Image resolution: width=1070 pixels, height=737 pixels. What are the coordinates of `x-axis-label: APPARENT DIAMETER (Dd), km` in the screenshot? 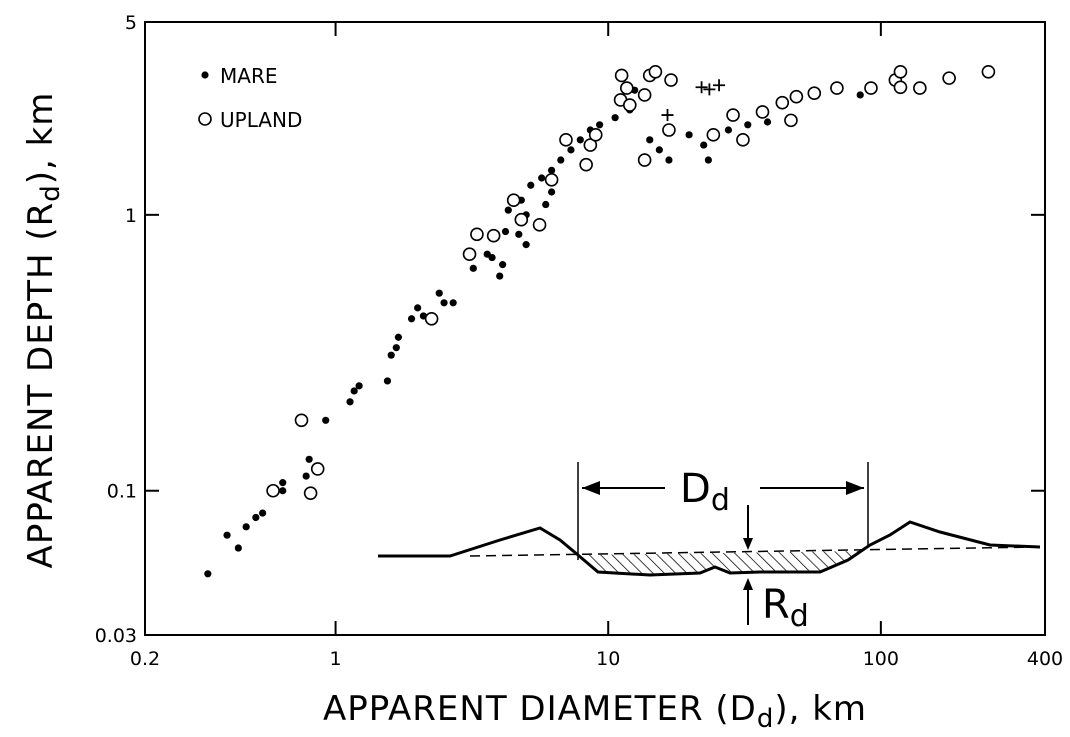 It's located at (595, 711).